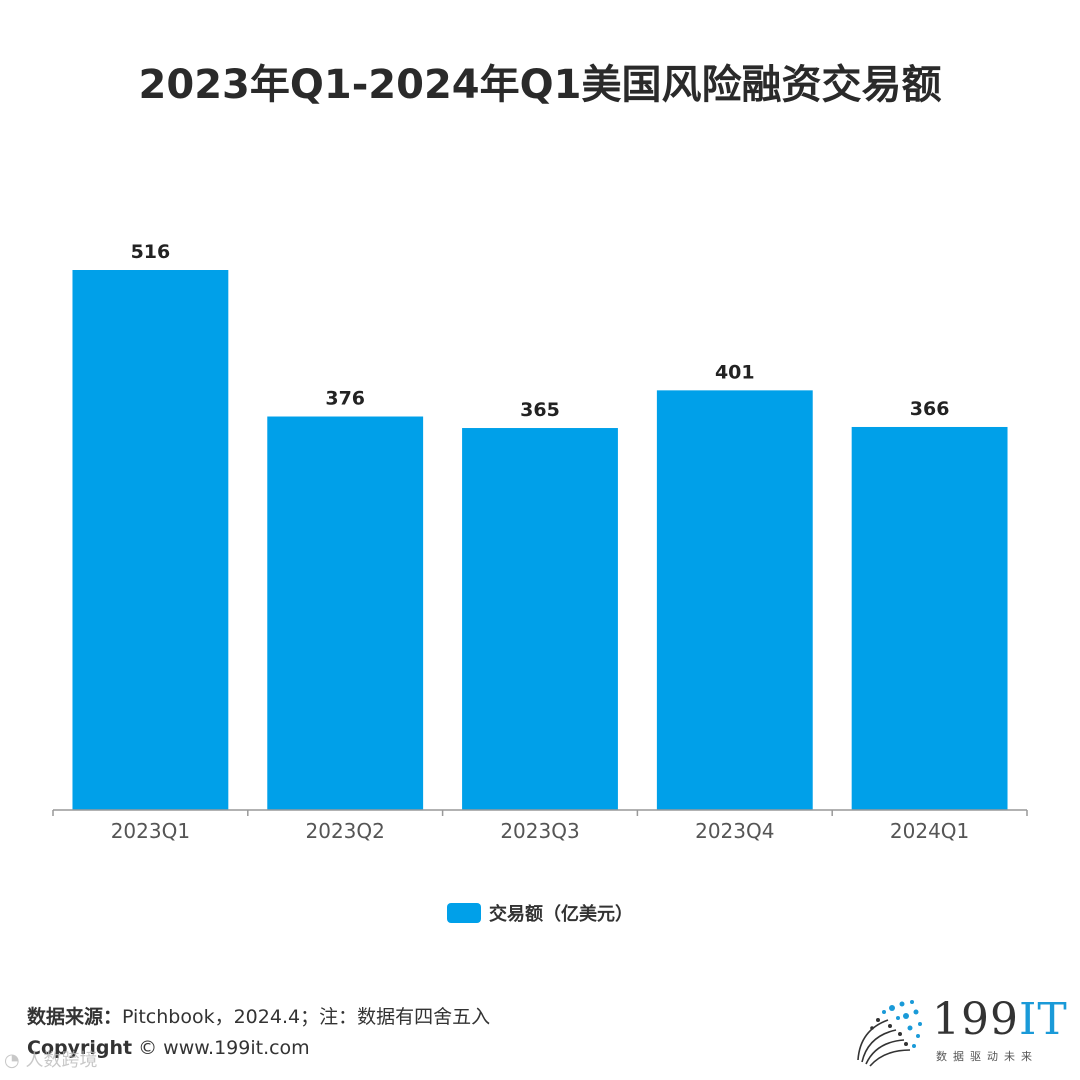 Image resolution: width=1080 pixels, height=1080 pixels. I want to click on logo-accent-text: IT, so click(1043, 1019).